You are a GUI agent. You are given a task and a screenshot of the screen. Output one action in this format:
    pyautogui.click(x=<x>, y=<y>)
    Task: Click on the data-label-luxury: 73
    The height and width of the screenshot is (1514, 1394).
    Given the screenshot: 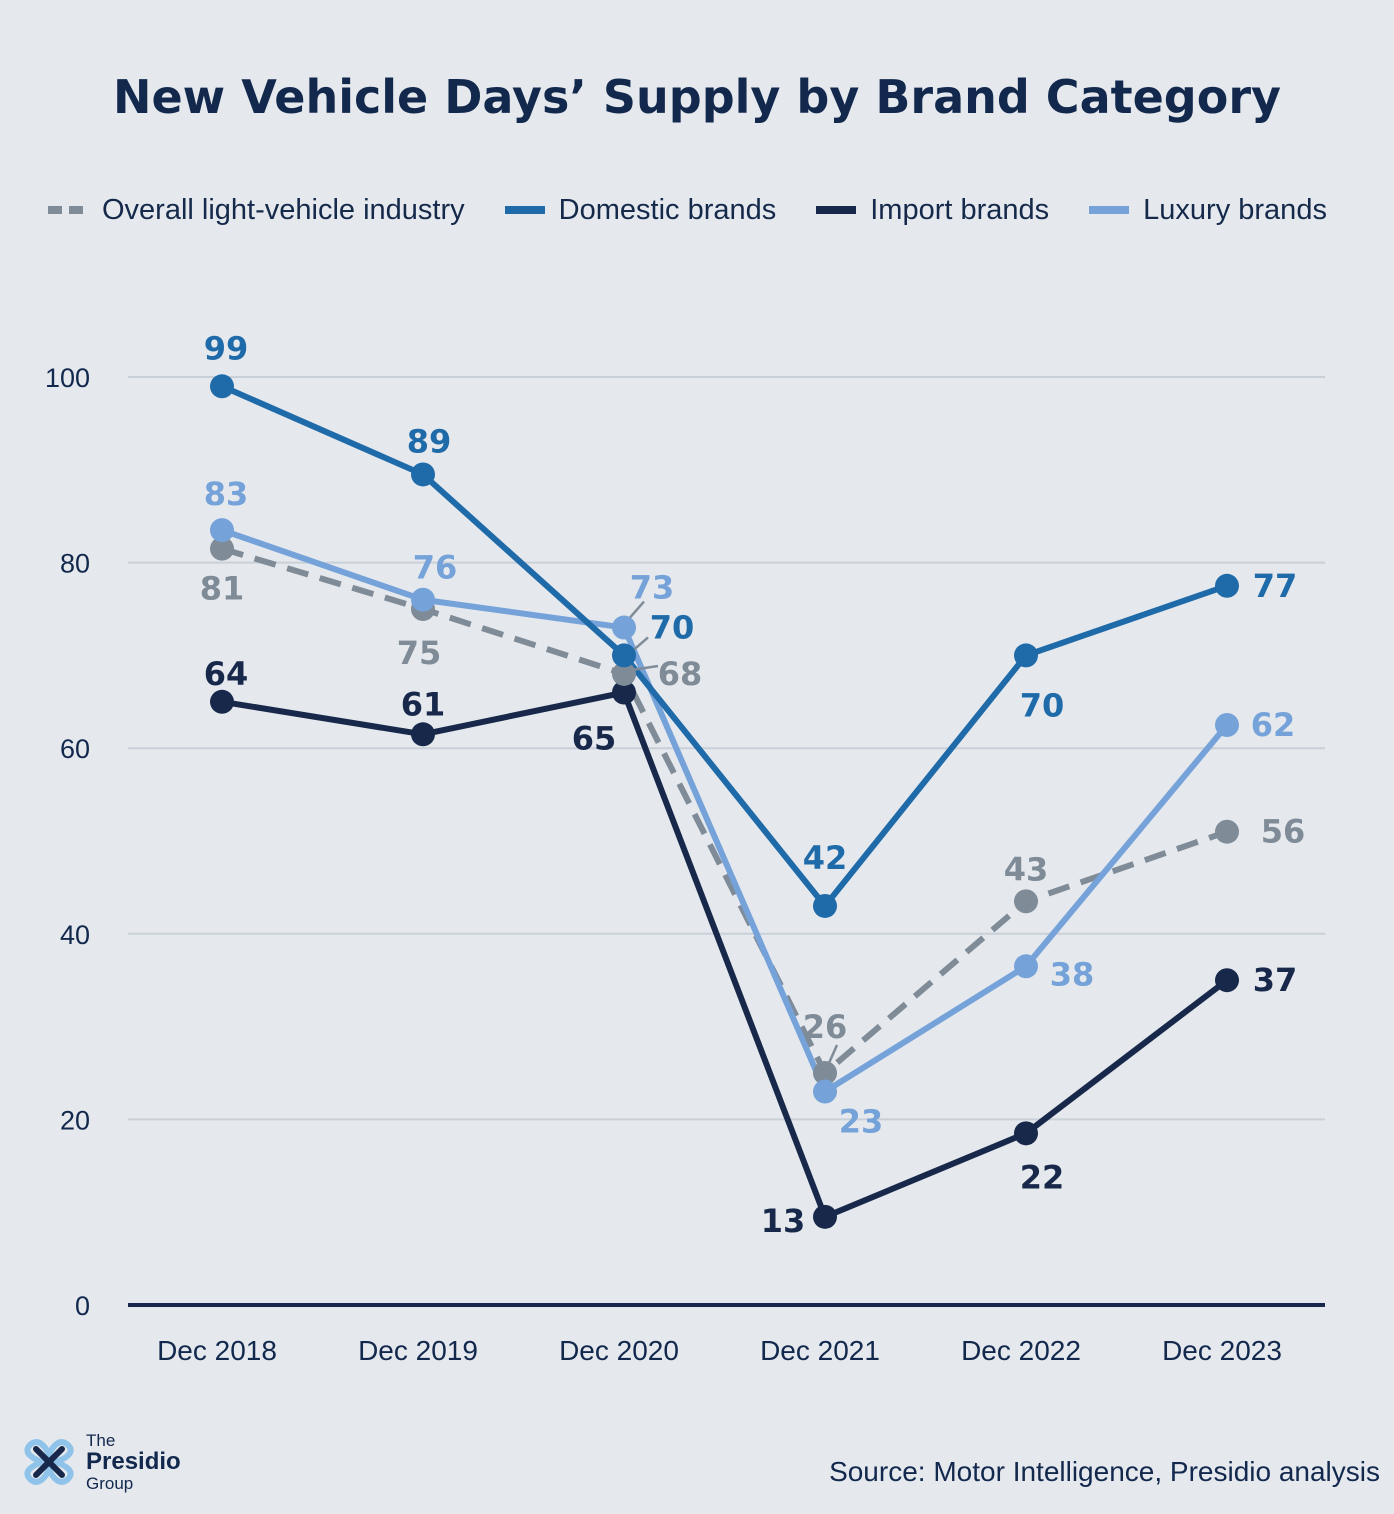 What is the action you would take?
    pyautogui.click(x=652, y=588)
    